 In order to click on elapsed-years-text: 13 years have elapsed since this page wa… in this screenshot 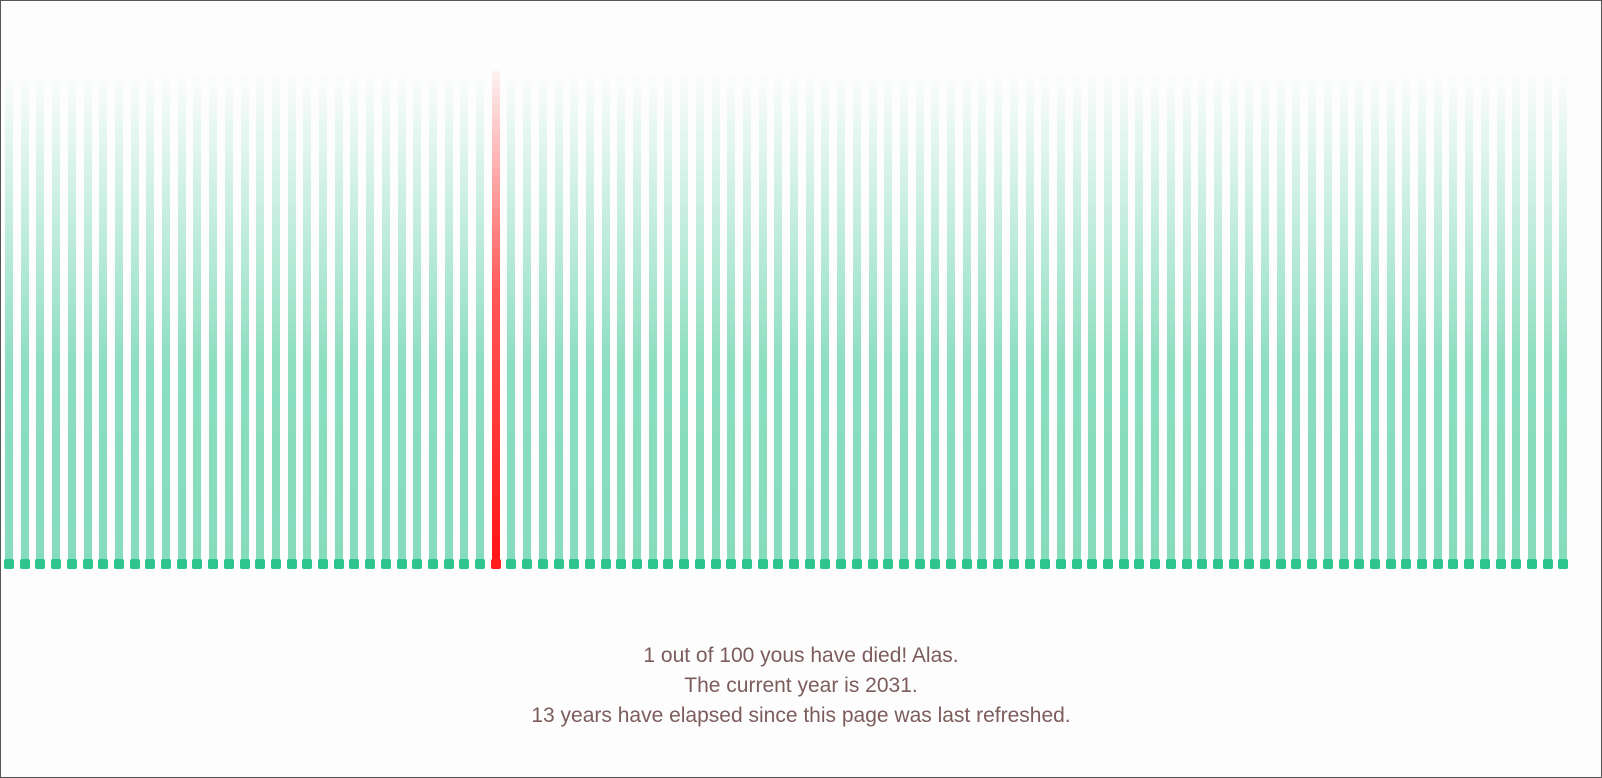, I will do `click(801, 715)`.